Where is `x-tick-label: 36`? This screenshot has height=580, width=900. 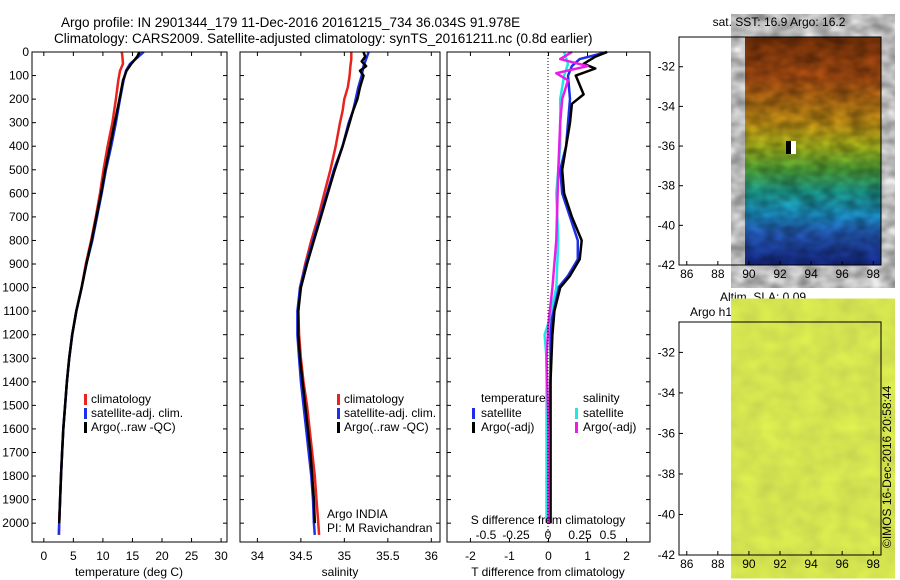
x-tick-label: 36 is located at coordinates (432, 556).